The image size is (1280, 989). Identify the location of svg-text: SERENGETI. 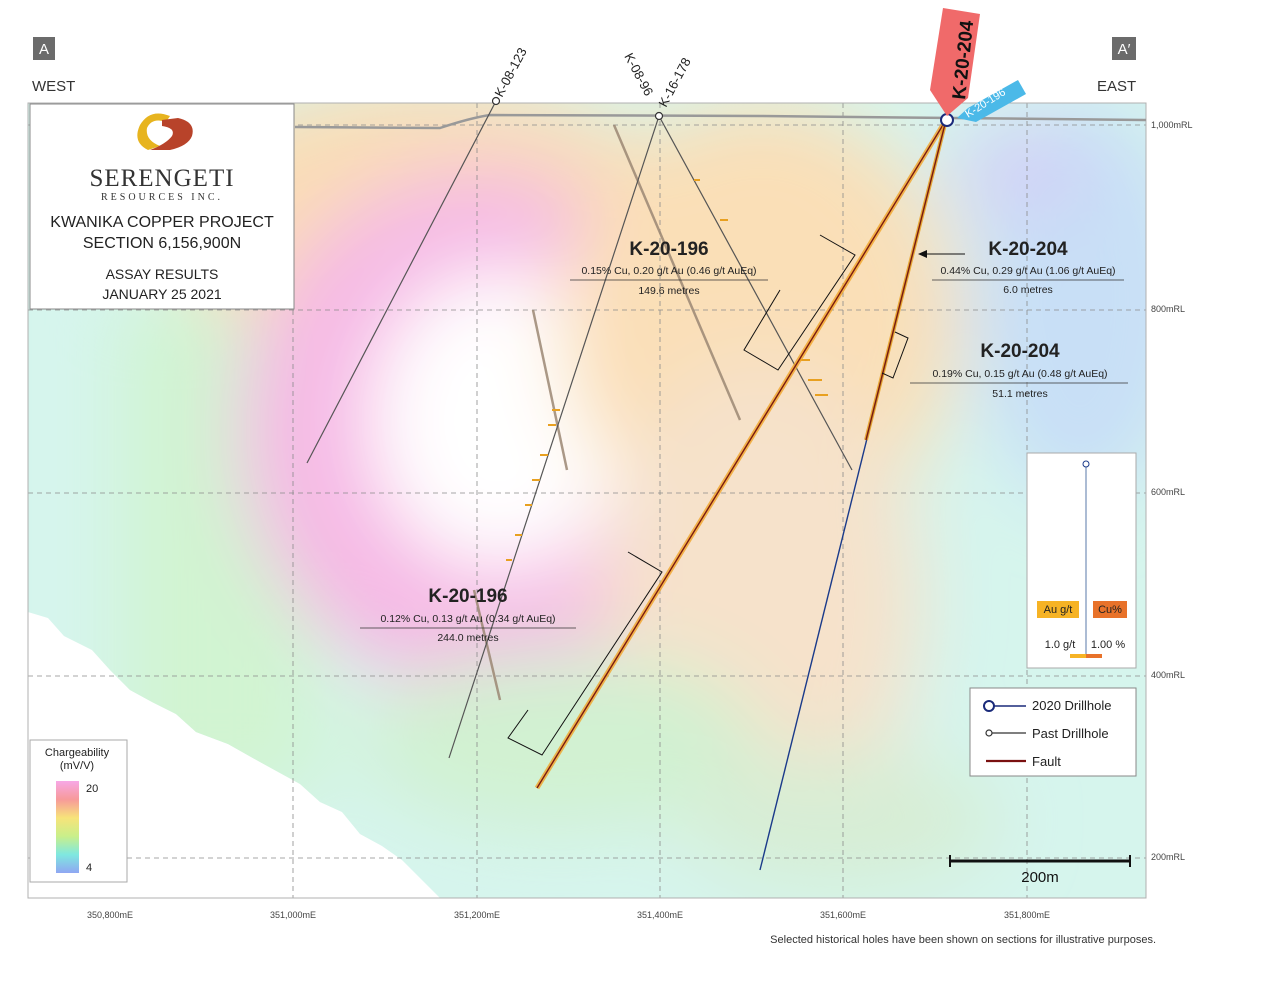
(161, 178).